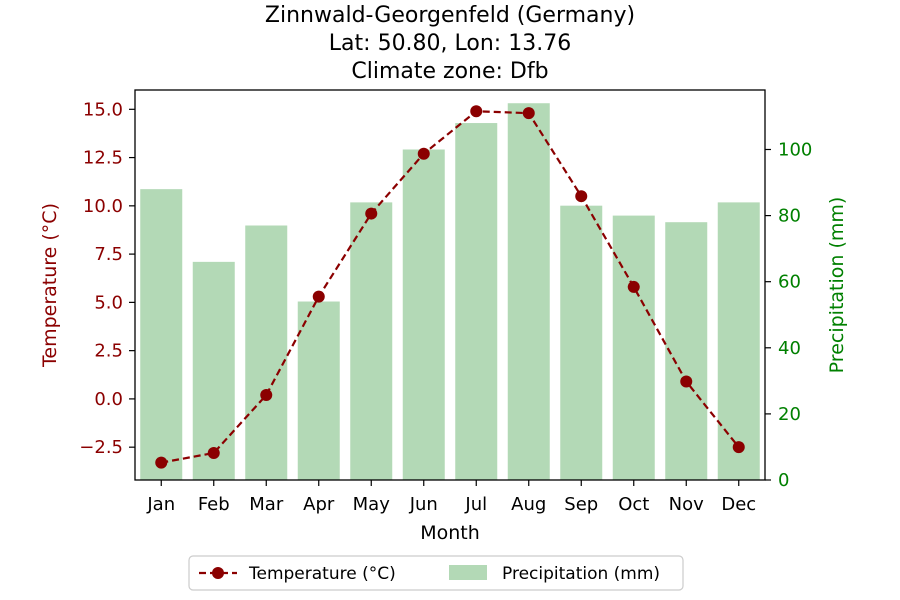  I want to click on legend-precipitation-swatch, so click(468, 572).